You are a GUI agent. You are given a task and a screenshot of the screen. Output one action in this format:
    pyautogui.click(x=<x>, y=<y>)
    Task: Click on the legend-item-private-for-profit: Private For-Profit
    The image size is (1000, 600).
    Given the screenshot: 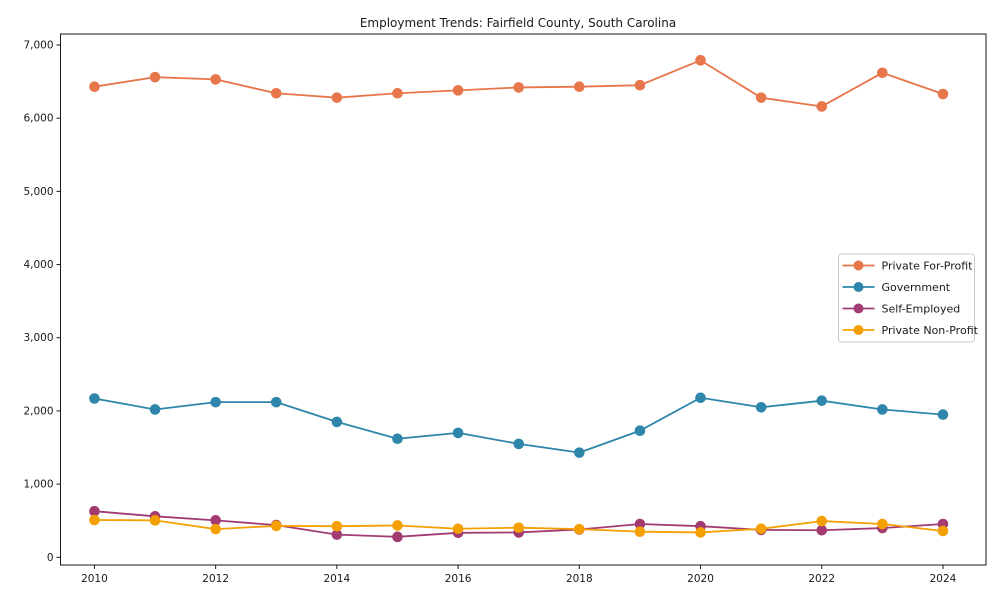 What is the action you would take?
    pyautogui.click(x=908, y=265)
    